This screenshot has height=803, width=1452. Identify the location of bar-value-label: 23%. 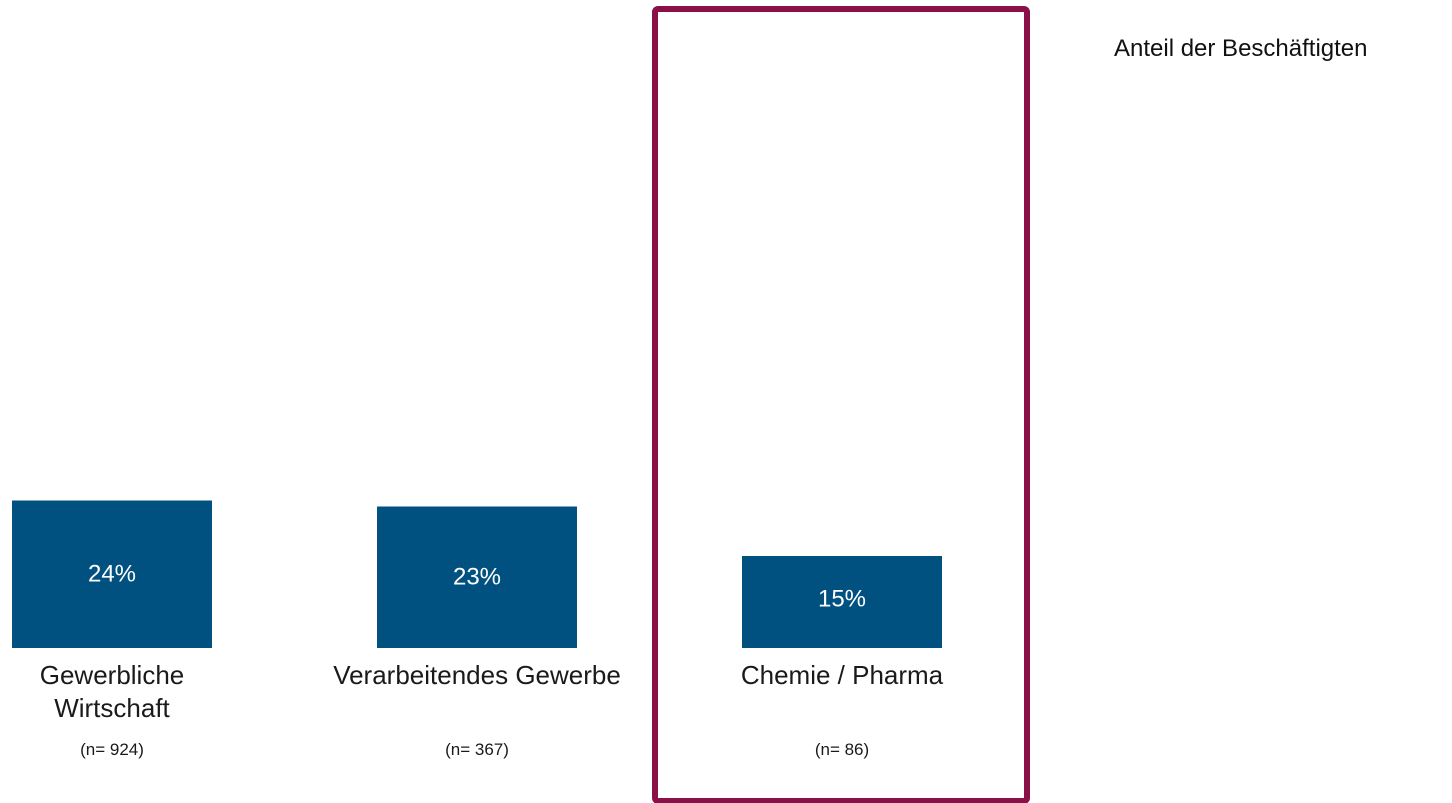
(477, 576).